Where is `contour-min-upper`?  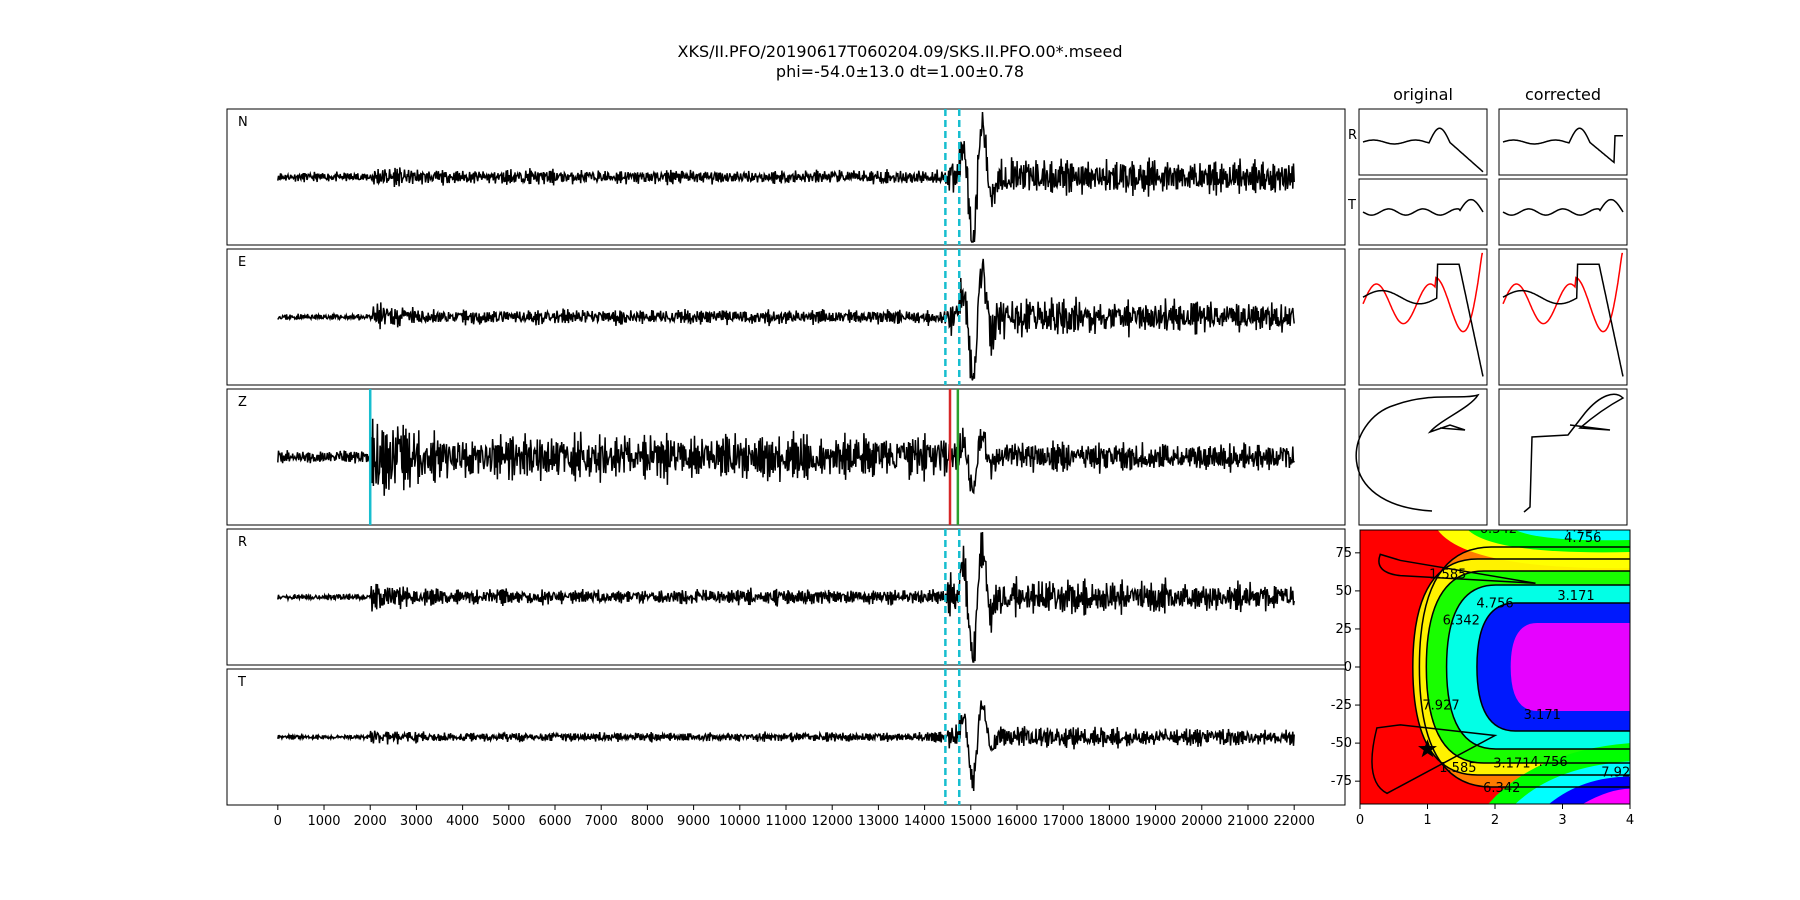
contour-min-upper is located at coordinates (1457, 569).